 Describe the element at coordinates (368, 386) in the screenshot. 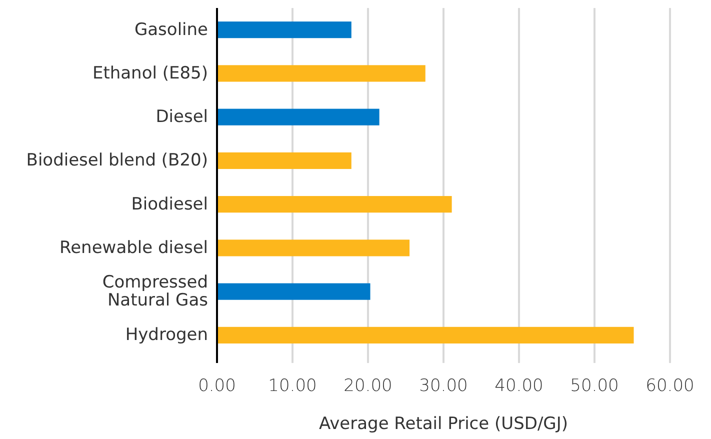

I see `x-tick-label: 20.00` at that location.